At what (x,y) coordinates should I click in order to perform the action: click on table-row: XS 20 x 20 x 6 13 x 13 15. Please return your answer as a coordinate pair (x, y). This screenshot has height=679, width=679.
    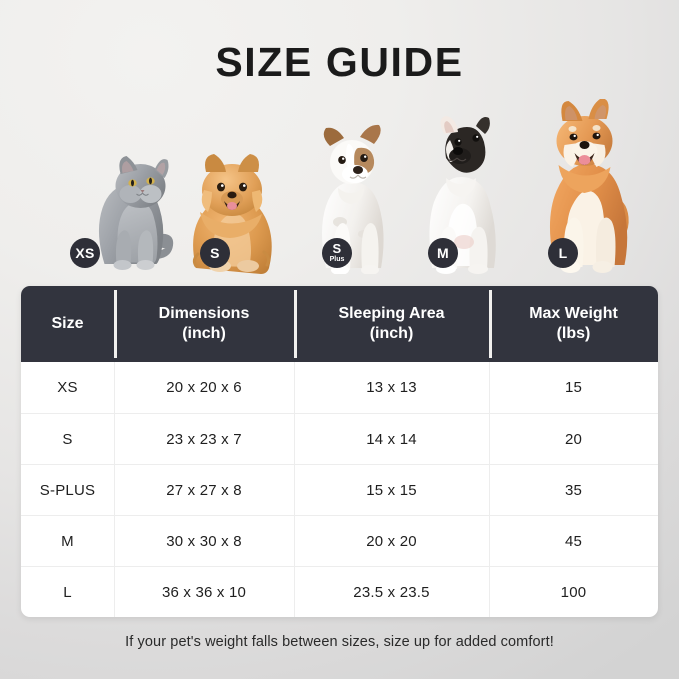
    Looking at the image, I should click on (339, 387).